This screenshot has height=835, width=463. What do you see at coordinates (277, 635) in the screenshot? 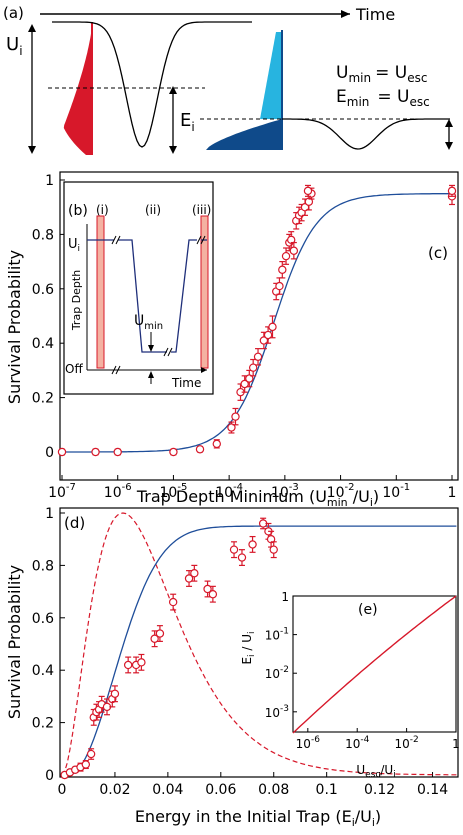
I see `y-tick-label: 10⁻¹` at bounding box center [277, 635].